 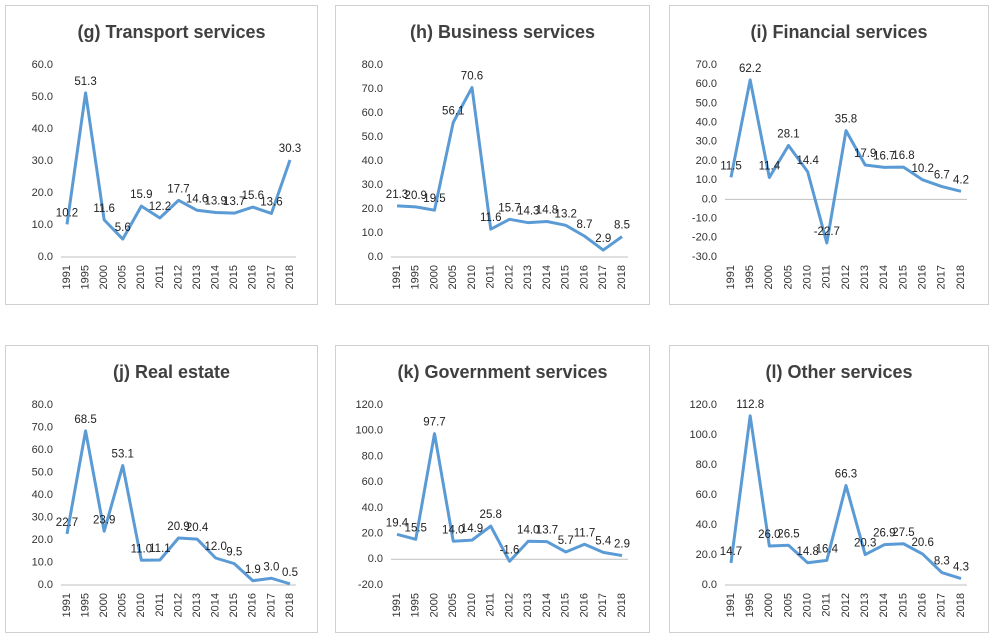 What do you see at coordinates (603, 541) in the screenshot?
I see `data-label: 5.4` at bounding box center [603, 541].